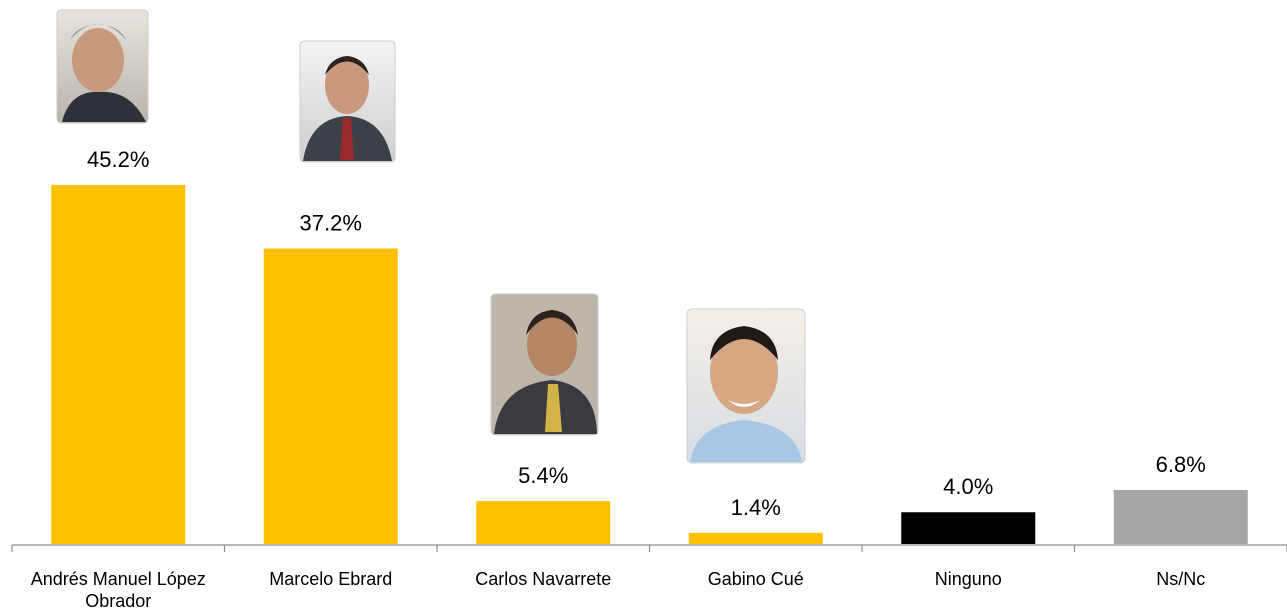 The image size is (1287, 615). Describe the element at coordinates (331, 223) in the screenshot. I see `value-label: 37.2%` at that location.